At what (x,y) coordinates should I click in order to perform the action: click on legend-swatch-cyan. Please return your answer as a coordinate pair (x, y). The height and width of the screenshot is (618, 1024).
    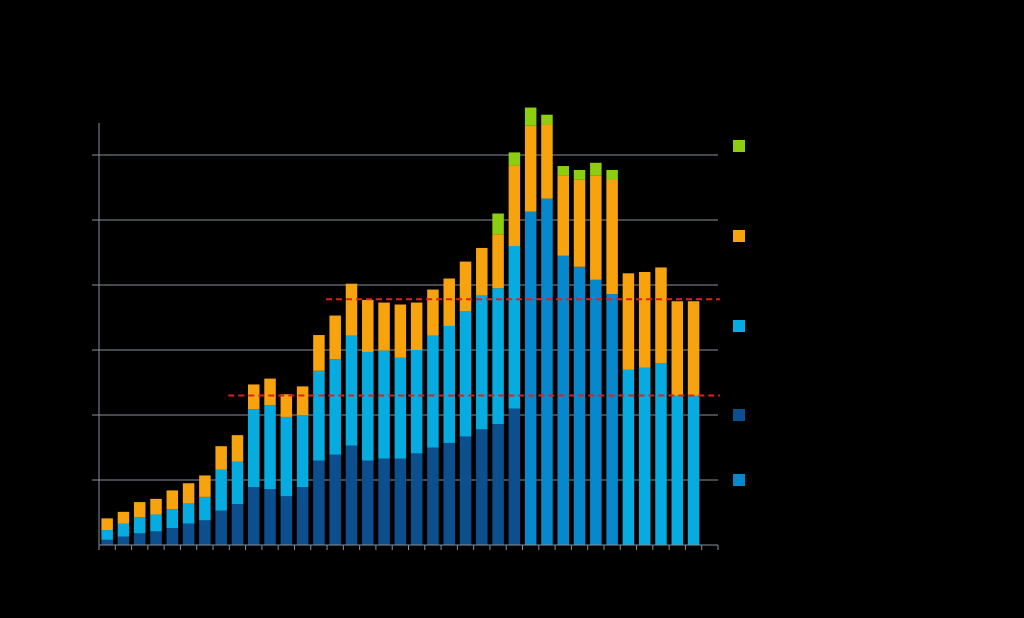
    Looking at the image, I should click on (739, 326).